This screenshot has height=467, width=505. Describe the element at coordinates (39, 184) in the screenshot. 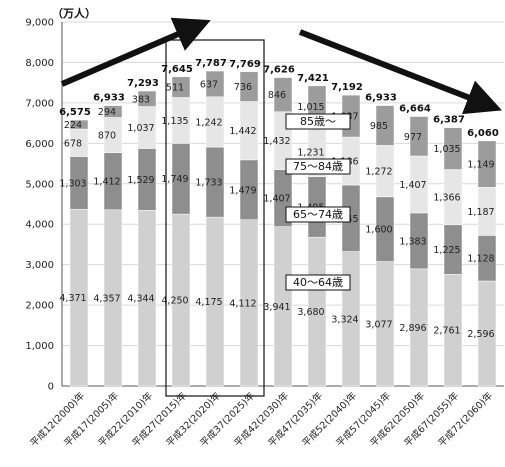

I see `y-tick-label: 5,000` at that location.